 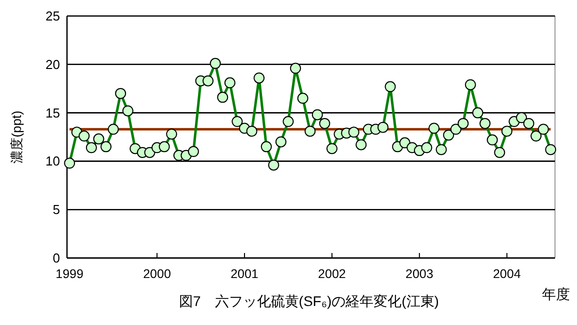 I want to click on xlabel: 年度, so click(x=556, y=294).